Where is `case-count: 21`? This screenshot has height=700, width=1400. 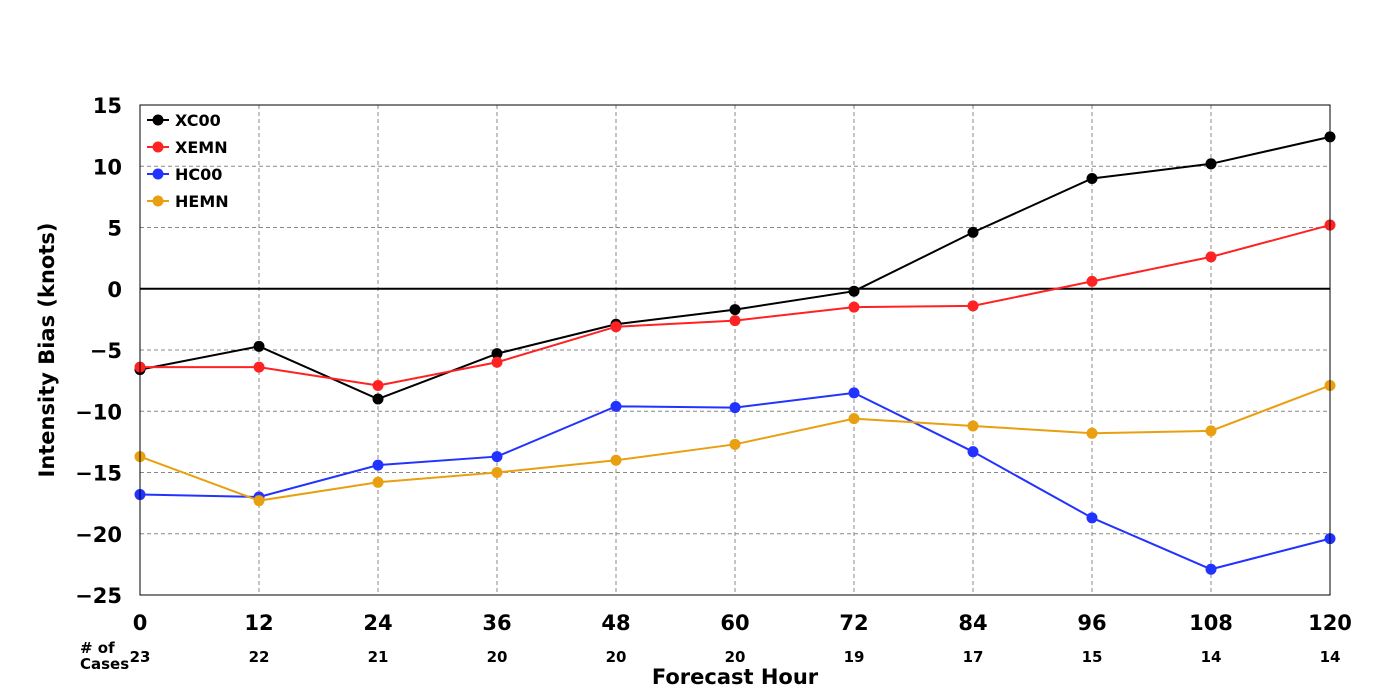
case-count: 21 is located at coordinates (378, 657).